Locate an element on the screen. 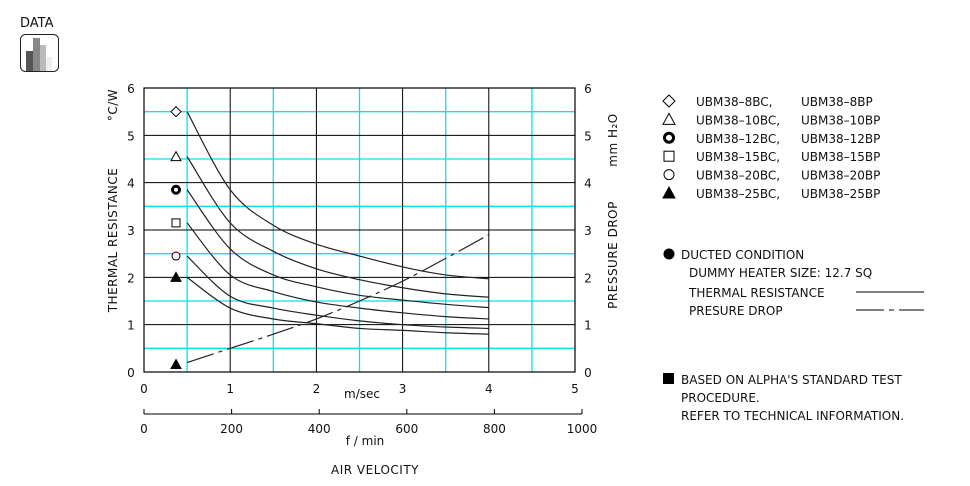  pressure-drop-curve is located at coordinates (338, 299).